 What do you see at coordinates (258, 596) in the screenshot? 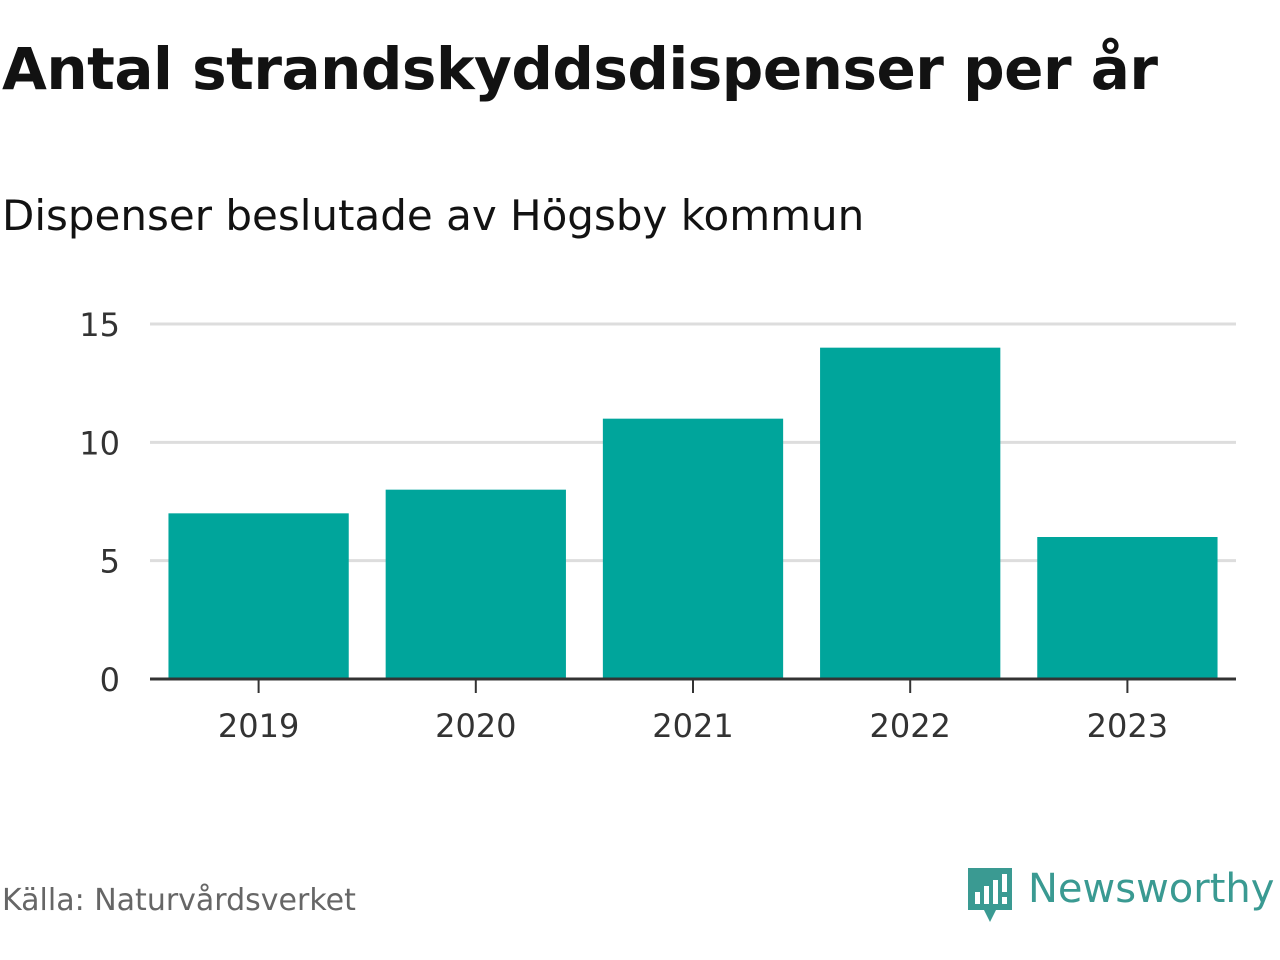
I see `bar-2019` at bounding box center [258, 596].